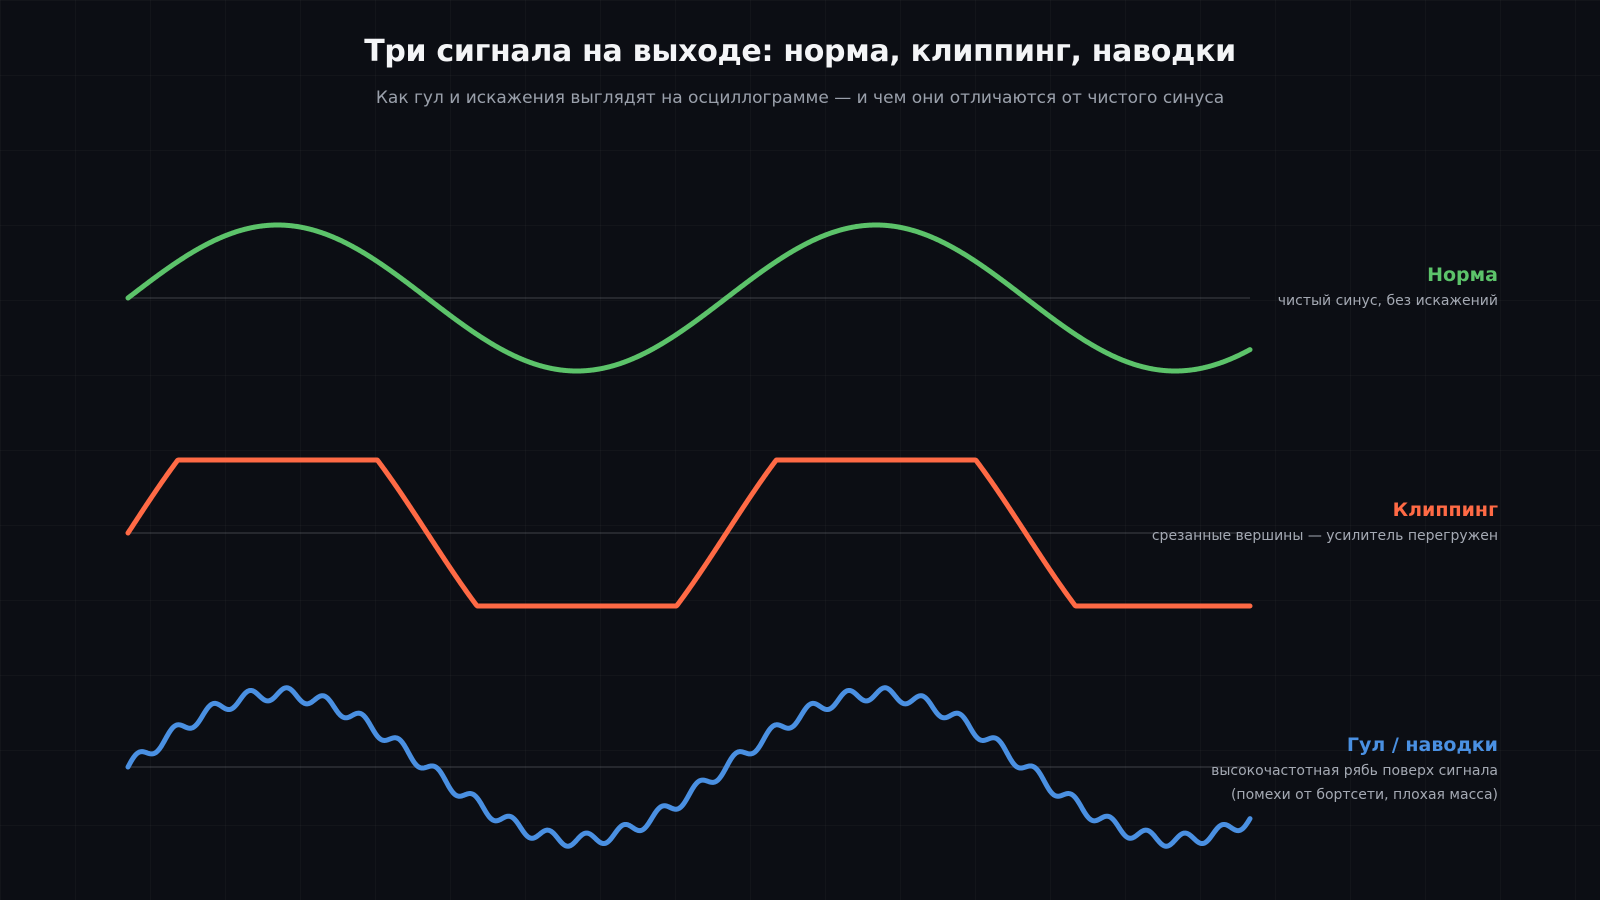 Image resolution: width=1600 pixels, height=900 pixels. What do you see at coordinates (1364, 795) in the screenshot?
I see `legend-hum-desc-2: (помехи от бортсети, плохая масса)` at bounding box center [1364, 795].